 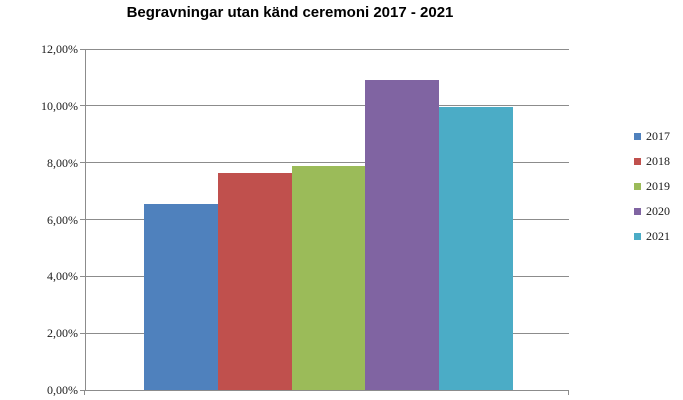 What do you see at coordinates (254, 281) in the screenshot?
I see `bar-2018` at bounding box center [254, 281].